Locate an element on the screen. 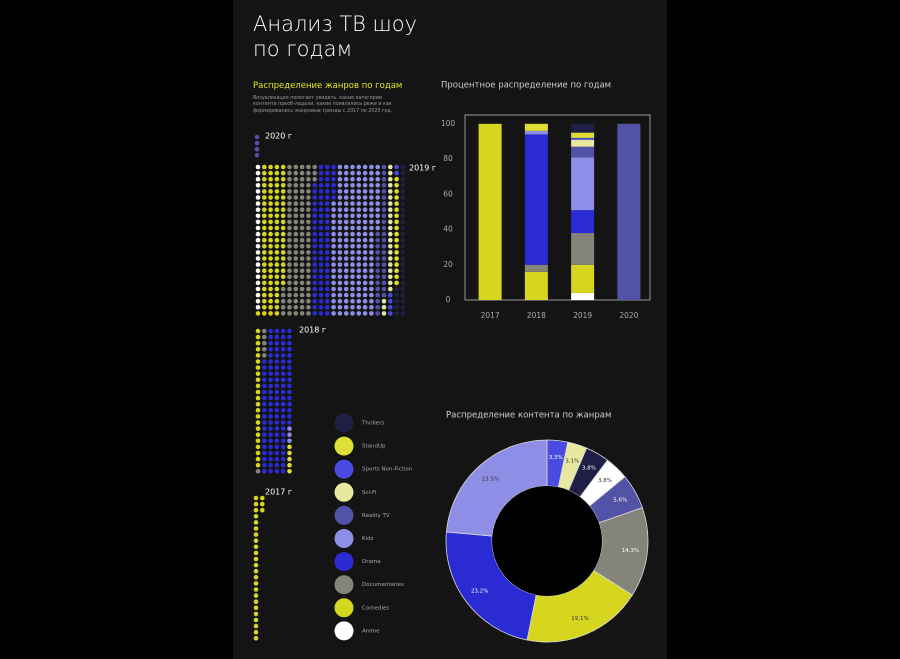  legend-label: Drama is located at coordinates (371, 562).